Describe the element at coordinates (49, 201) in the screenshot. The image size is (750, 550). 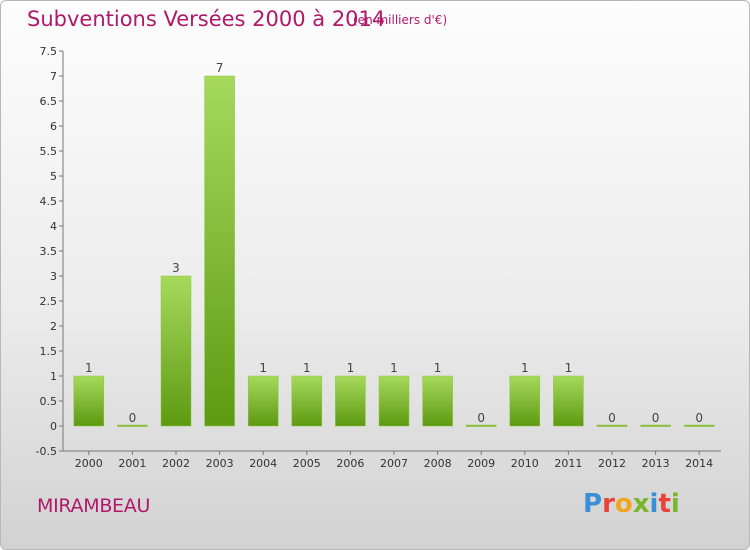
I see `y-tick-label: 4.5` at that location.